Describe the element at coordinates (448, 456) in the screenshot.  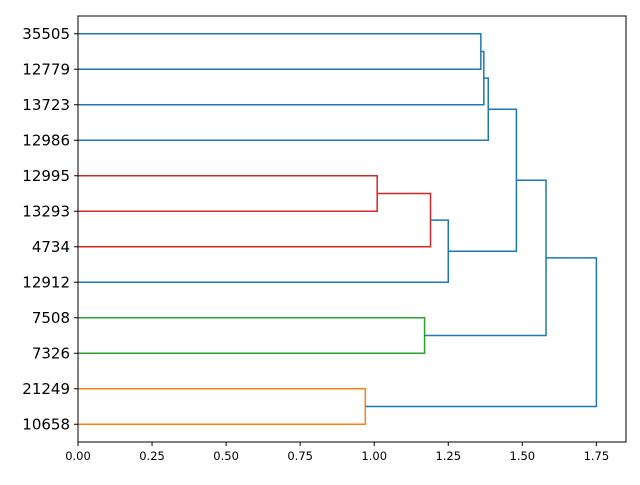
I see `xtick-label: 1.25` at that location.